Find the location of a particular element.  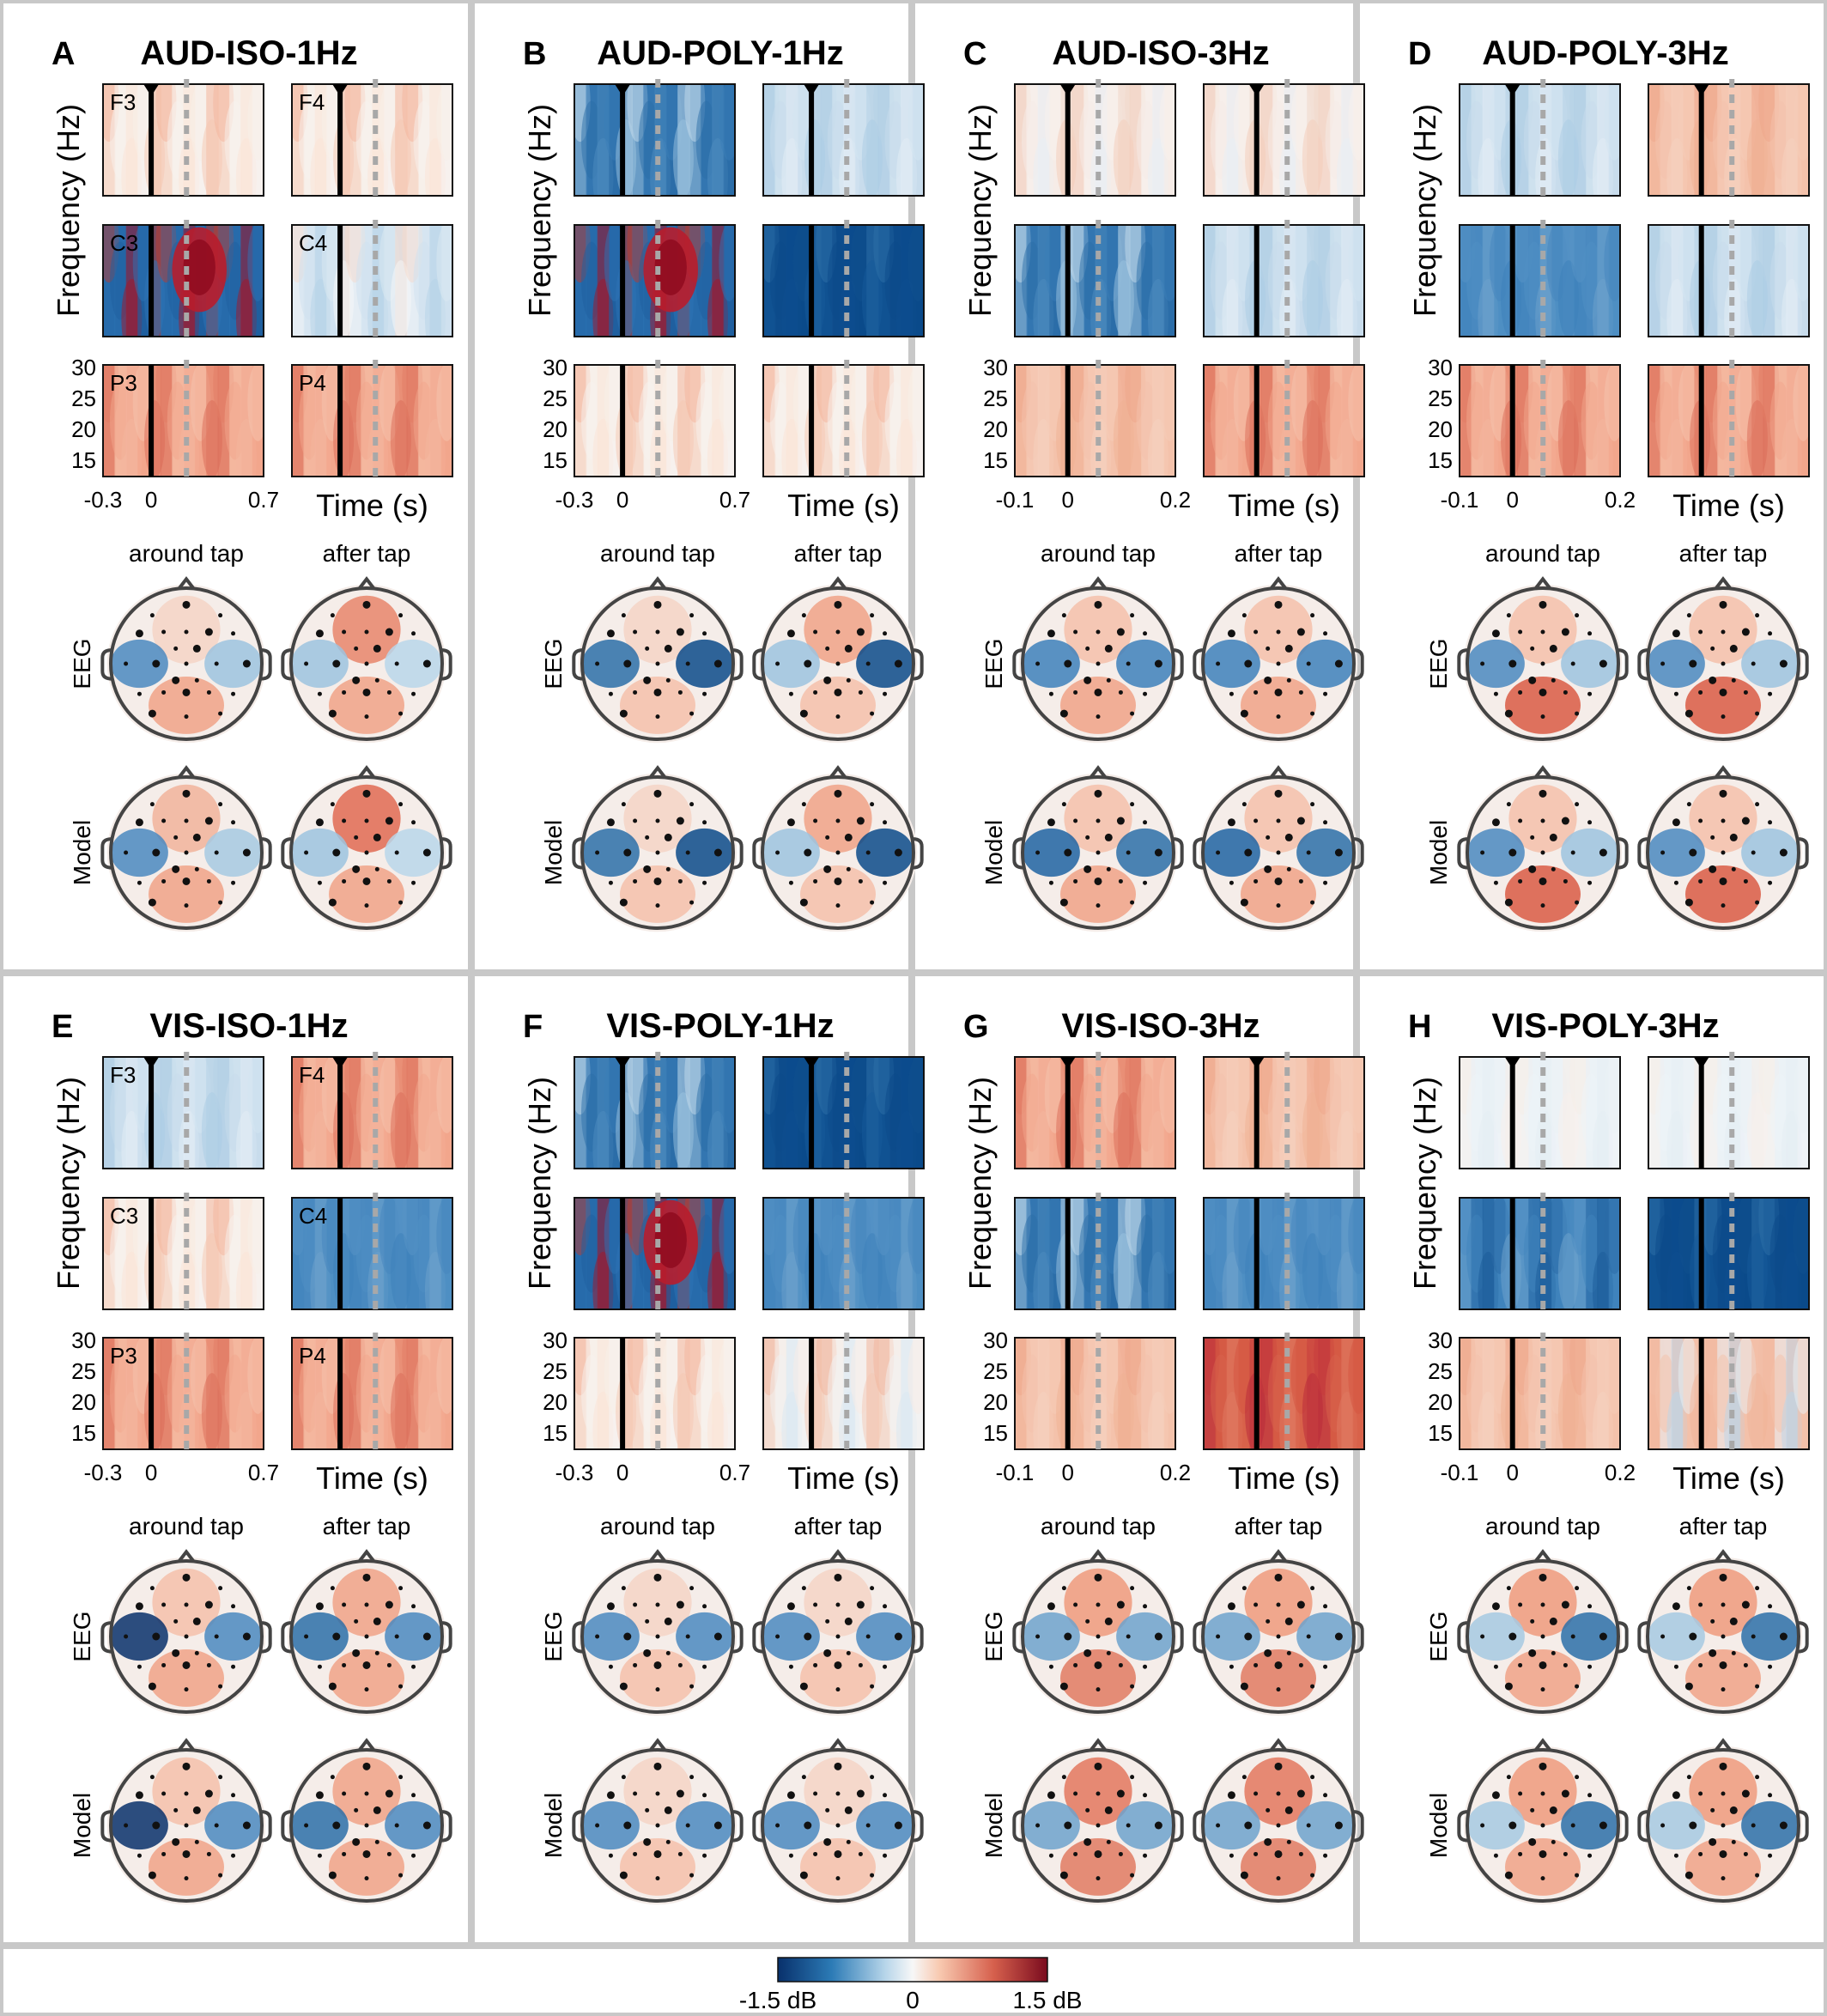

spectrogram-c3 is located at coordinates (655, 280).